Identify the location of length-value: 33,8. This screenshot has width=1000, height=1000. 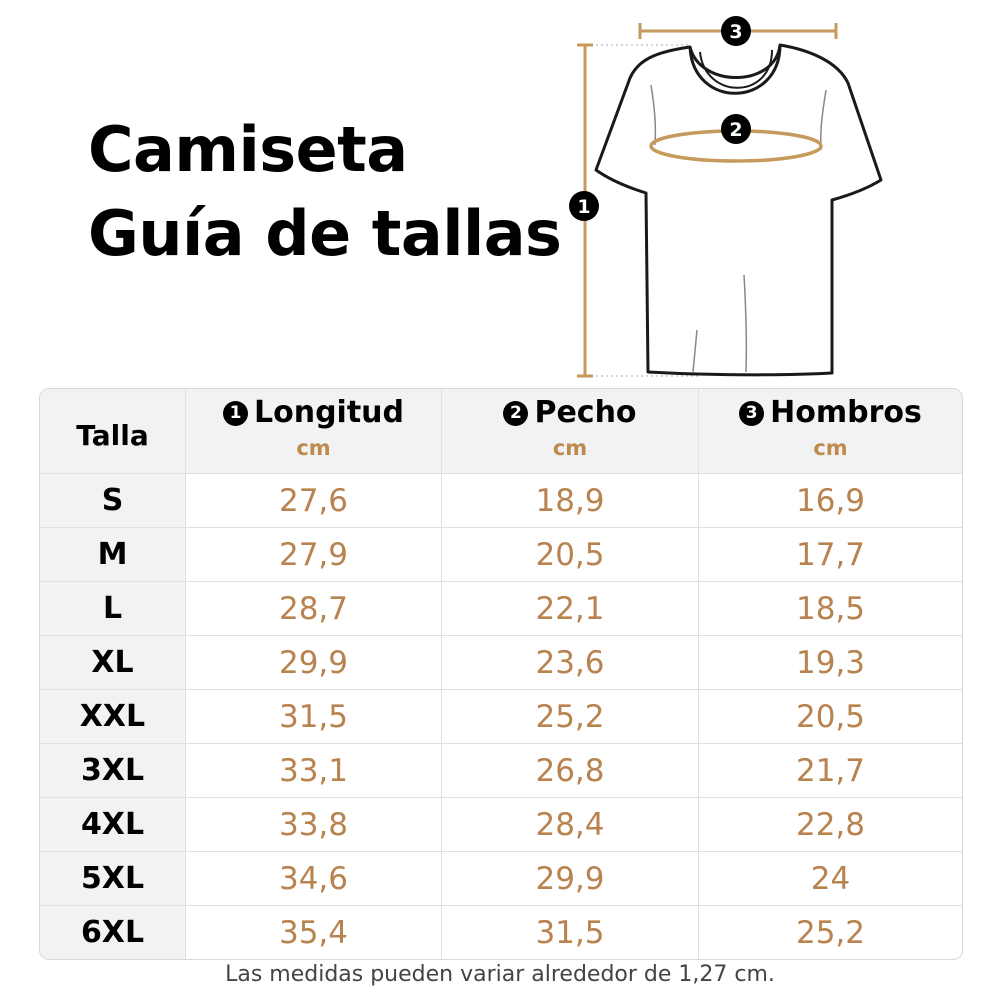
(314, 825).